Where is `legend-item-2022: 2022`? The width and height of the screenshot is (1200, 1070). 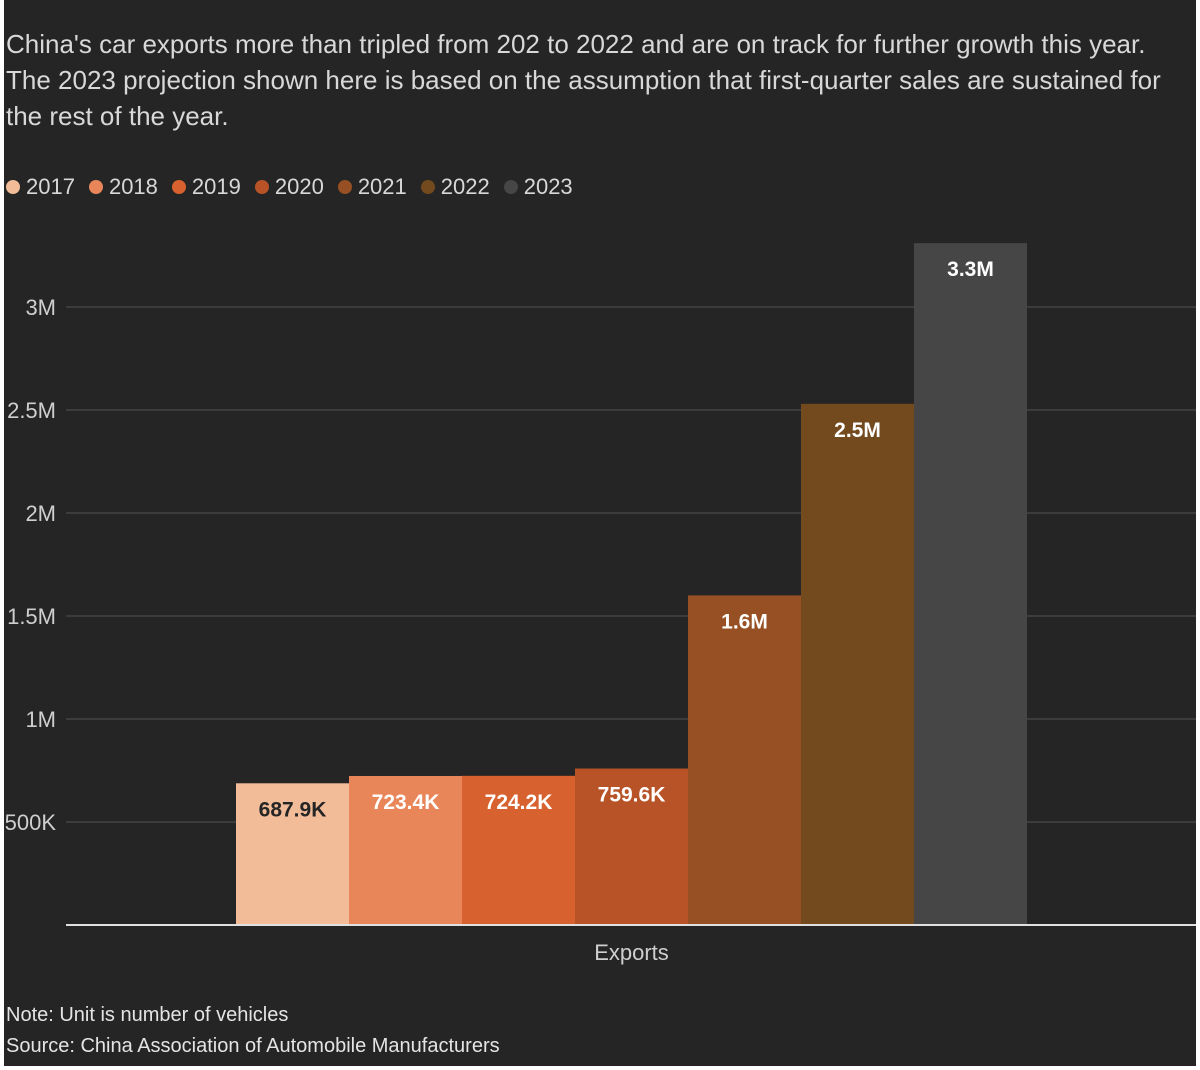
legend-item-2022: 2022 is located at coordinates (455, 187).